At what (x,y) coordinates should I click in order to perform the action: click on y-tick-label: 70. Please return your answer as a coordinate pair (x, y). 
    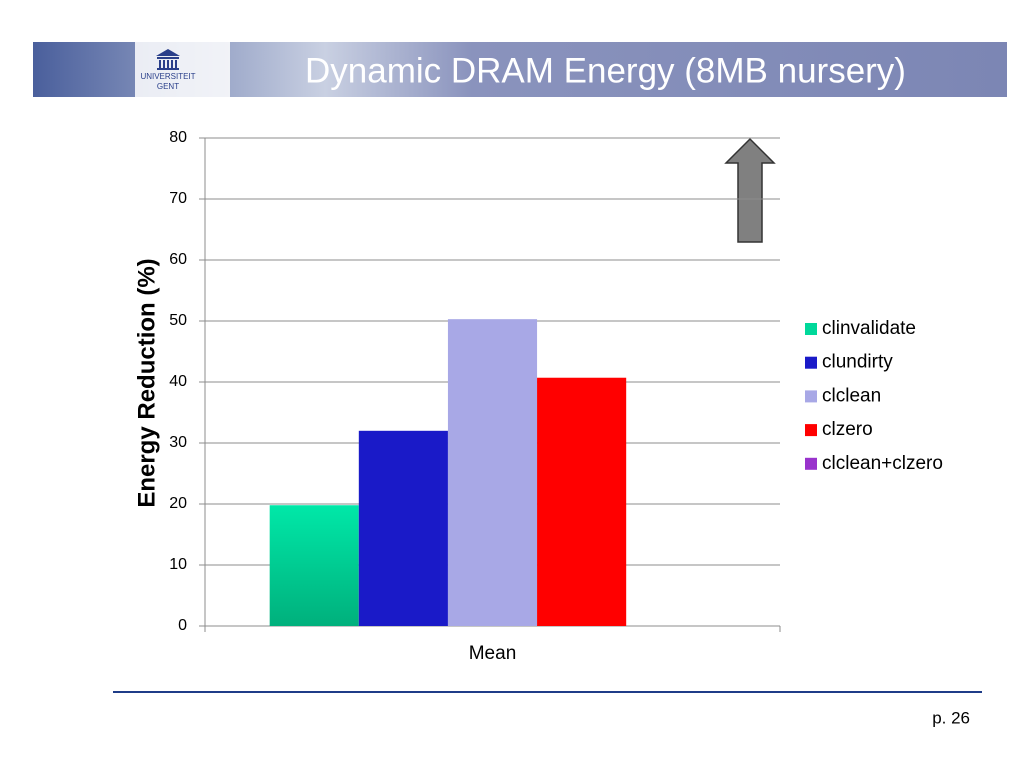
    Looking at the image, I should click on (178, 198).